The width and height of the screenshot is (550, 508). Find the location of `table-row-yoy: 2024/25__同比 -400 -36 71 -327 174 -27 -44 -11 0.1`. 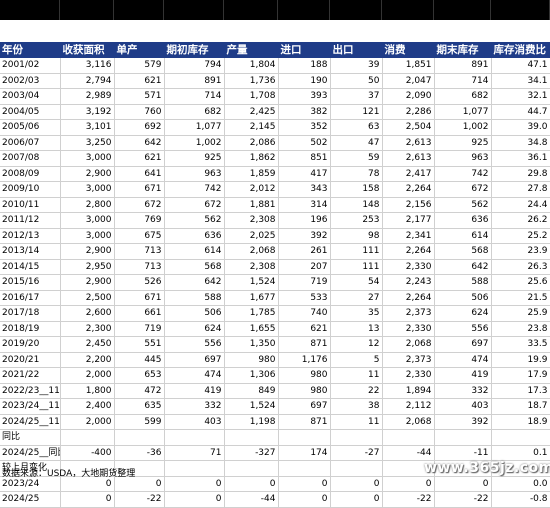

table-row-yoy: 2024/25__同比 -400 -36 71 -327 174 -27 -44 -11 0.1 is located at coordinates (275, 453).